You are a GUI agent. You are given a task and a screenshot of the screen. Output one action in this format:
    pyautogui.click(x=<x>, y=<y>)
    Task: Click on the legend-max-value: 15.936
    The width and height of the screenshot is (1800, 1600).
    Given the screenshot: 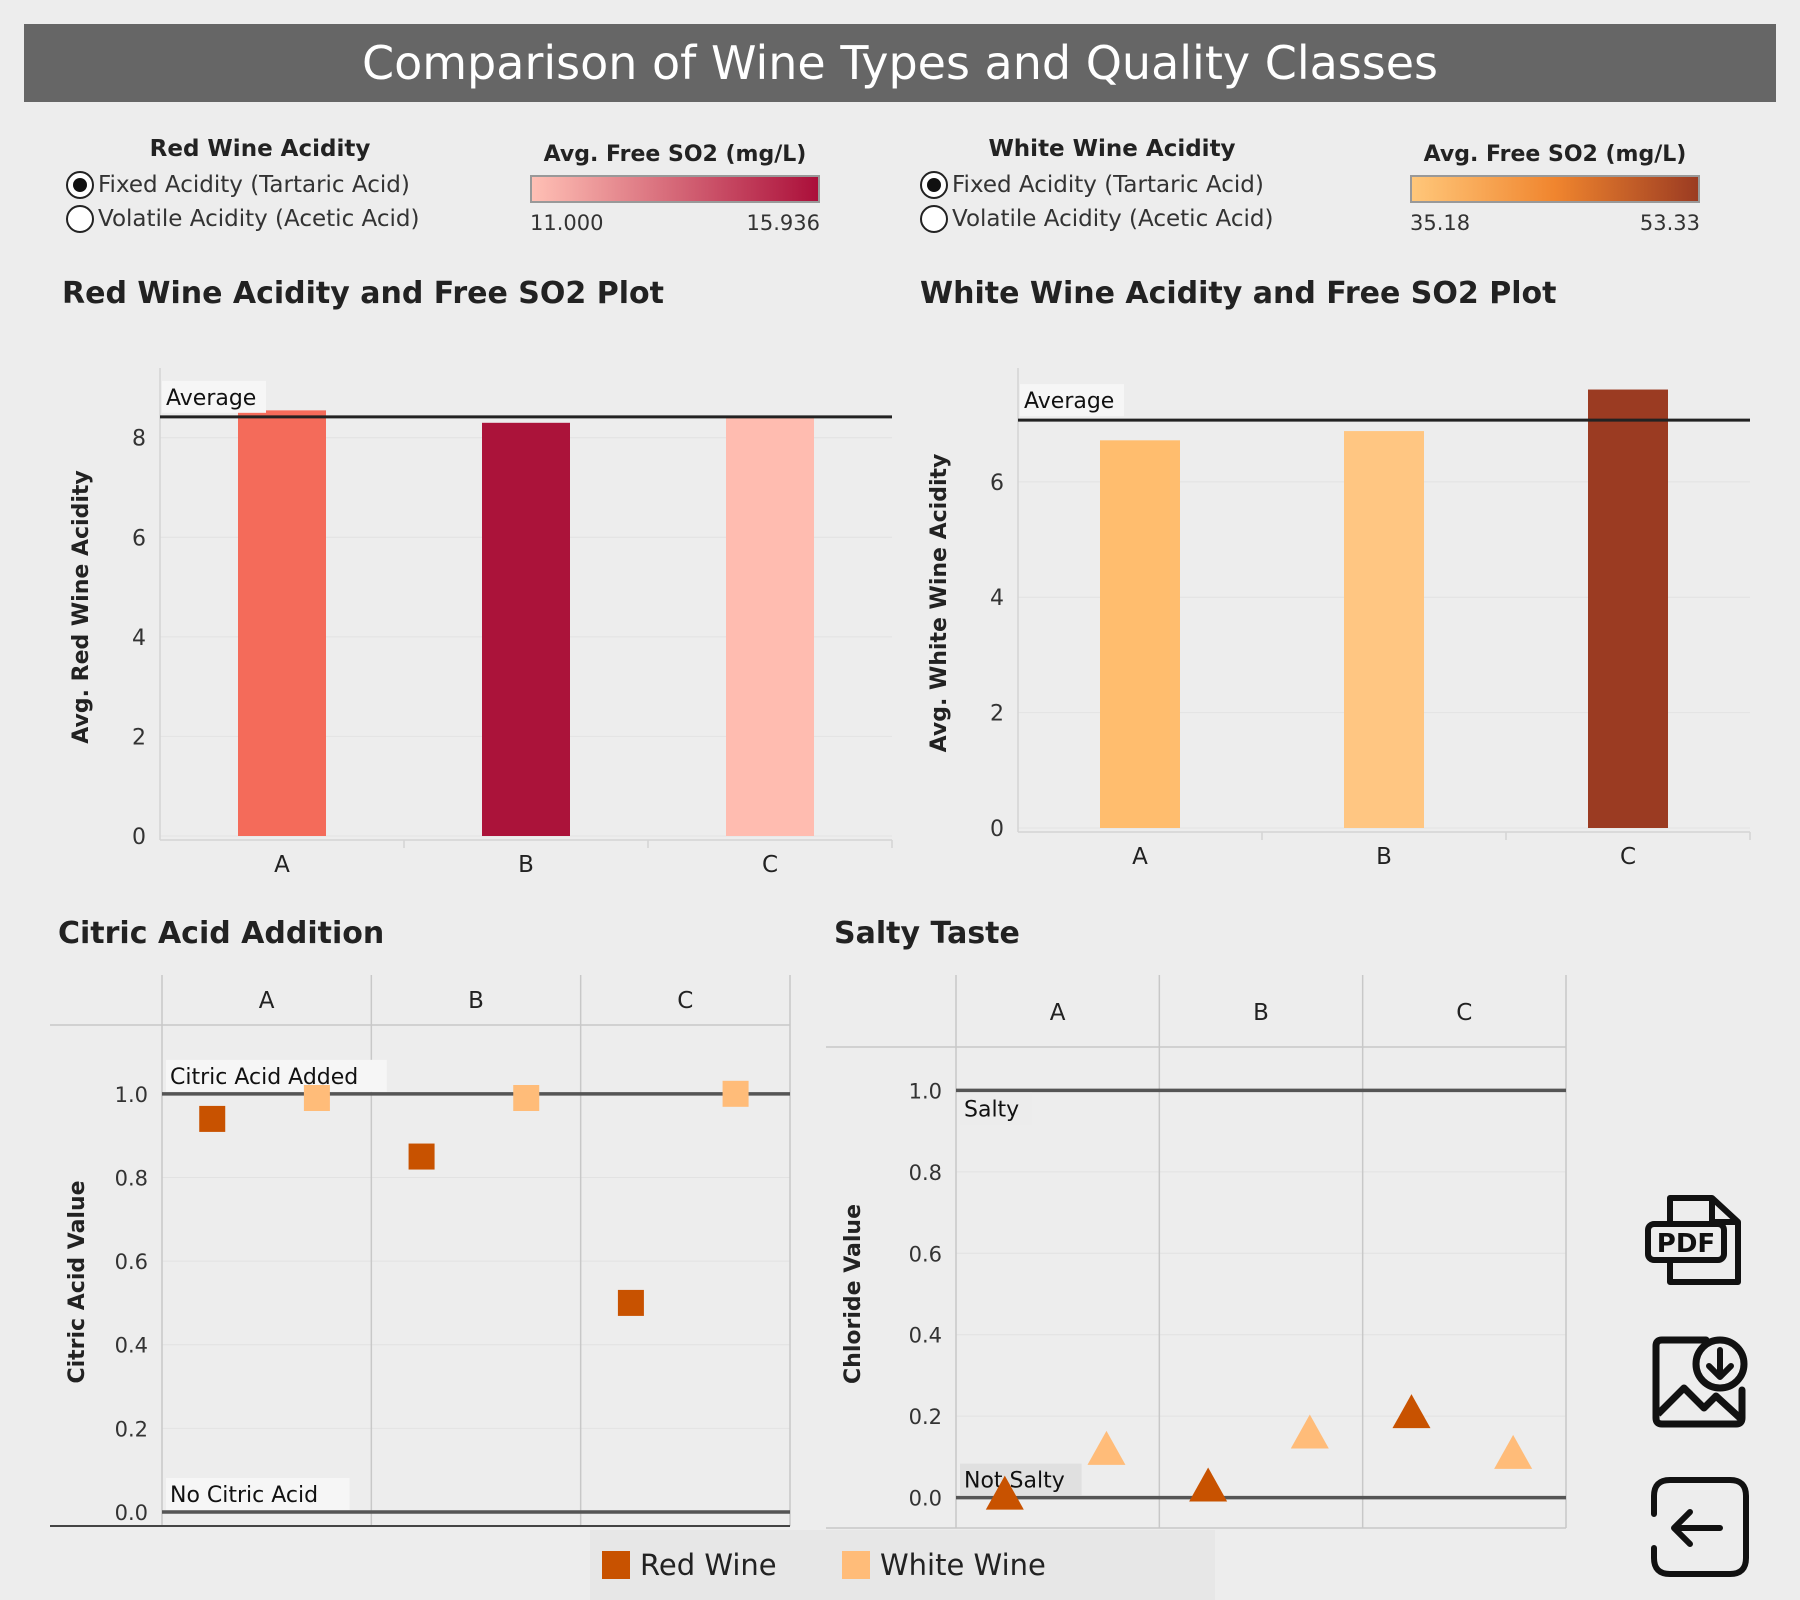 What is the action you would take?
    pyautogui.click(x=783, y=223)
    